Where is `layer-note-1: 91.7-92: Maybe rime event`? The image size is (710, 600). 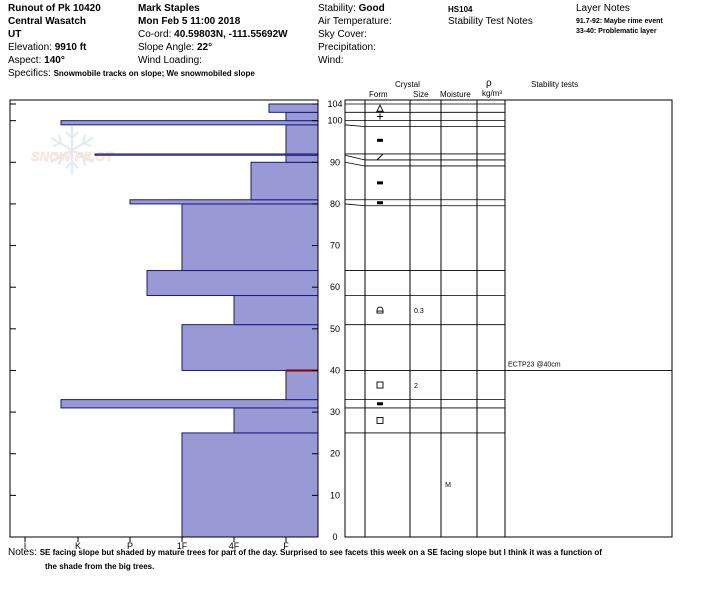 layer-note-1: 91.7-92: Maybe rime event is located at coordinates (619, 21).